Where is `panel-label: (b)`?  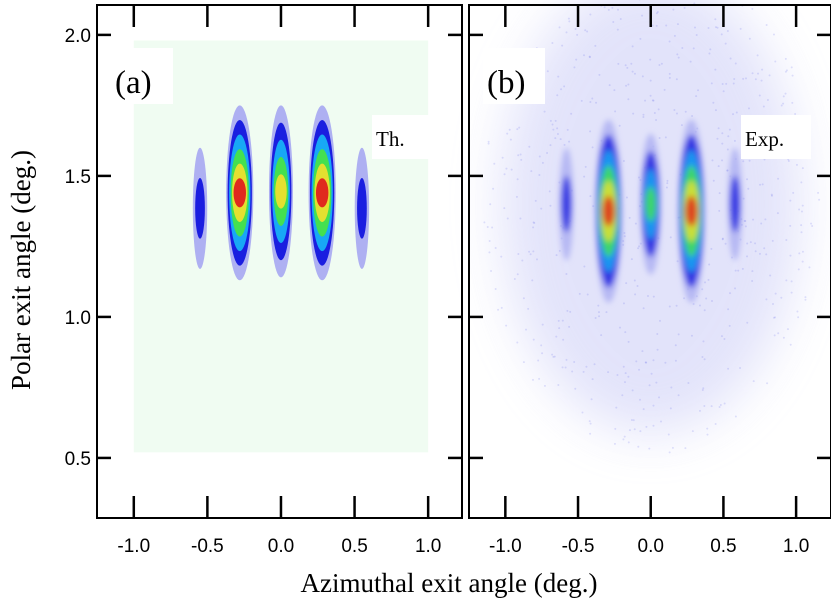 panel-label: (b) is located at coordinates (506, 83).